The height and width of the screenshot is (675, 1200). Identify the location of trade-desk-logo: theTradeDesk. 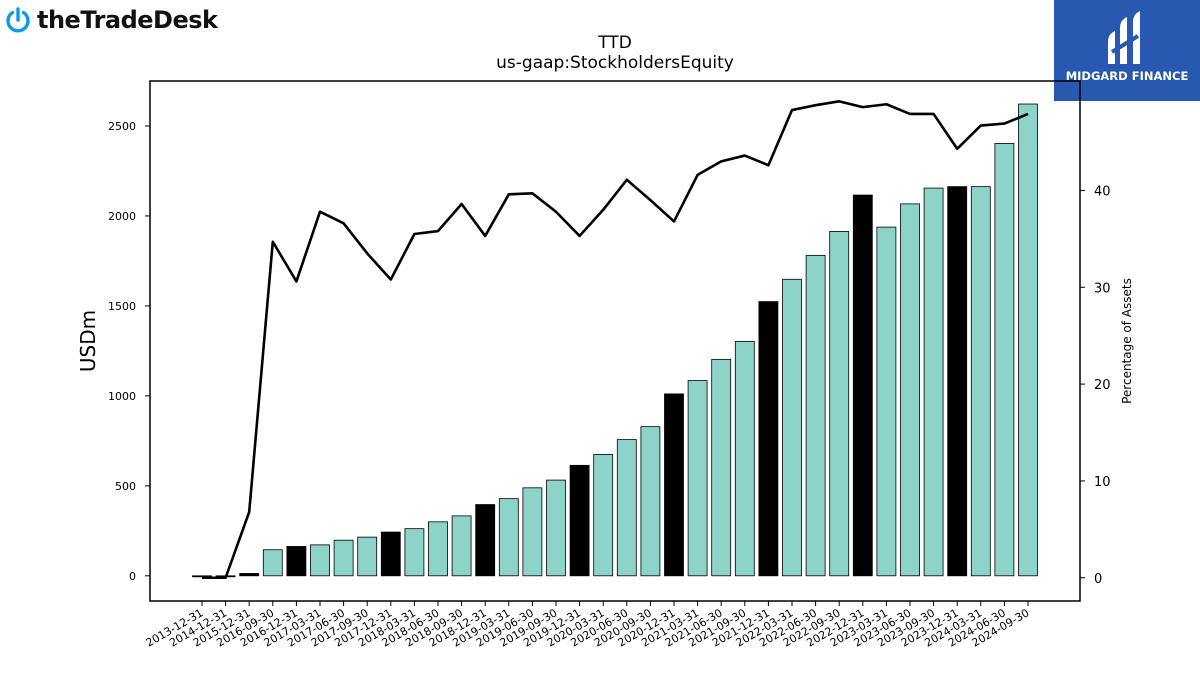
(111, 20).